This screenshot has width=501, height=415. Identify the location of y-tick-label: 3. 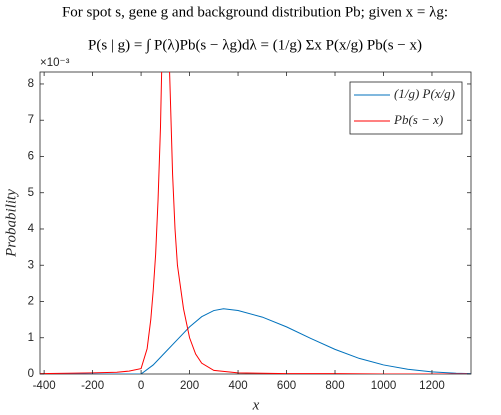
(31, 265).